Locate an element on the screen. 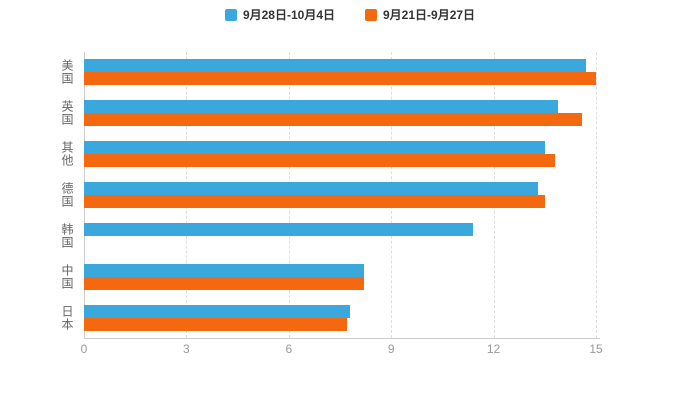  legend-marker-orange-icon is located at coordinates (371, 14).